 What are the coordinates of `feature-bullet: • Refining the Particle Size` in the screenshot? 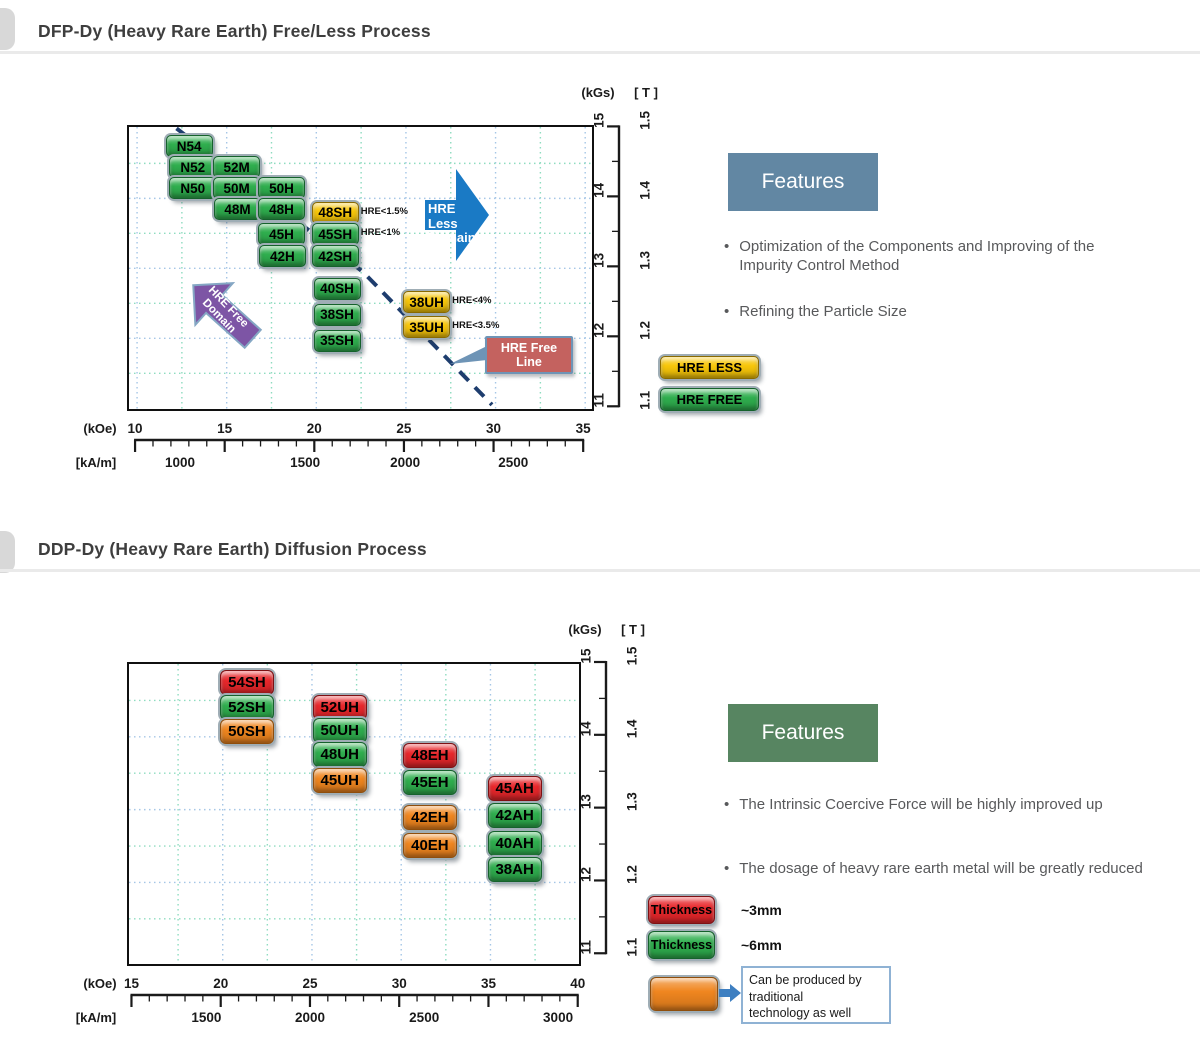 It's located at (920, 312).